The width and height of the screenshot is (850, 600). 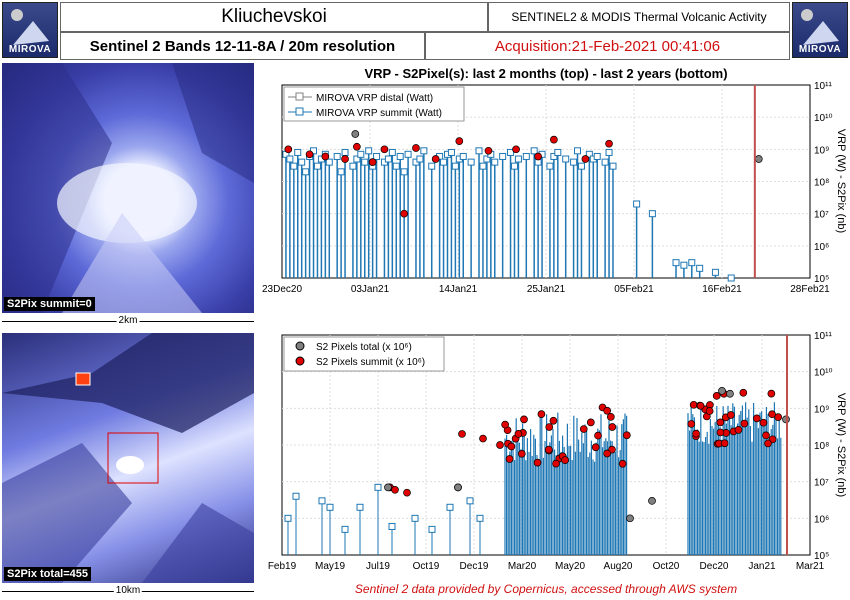 I want to click on volcano-name: Kliuchevskoi, so click(x=274, y=16).